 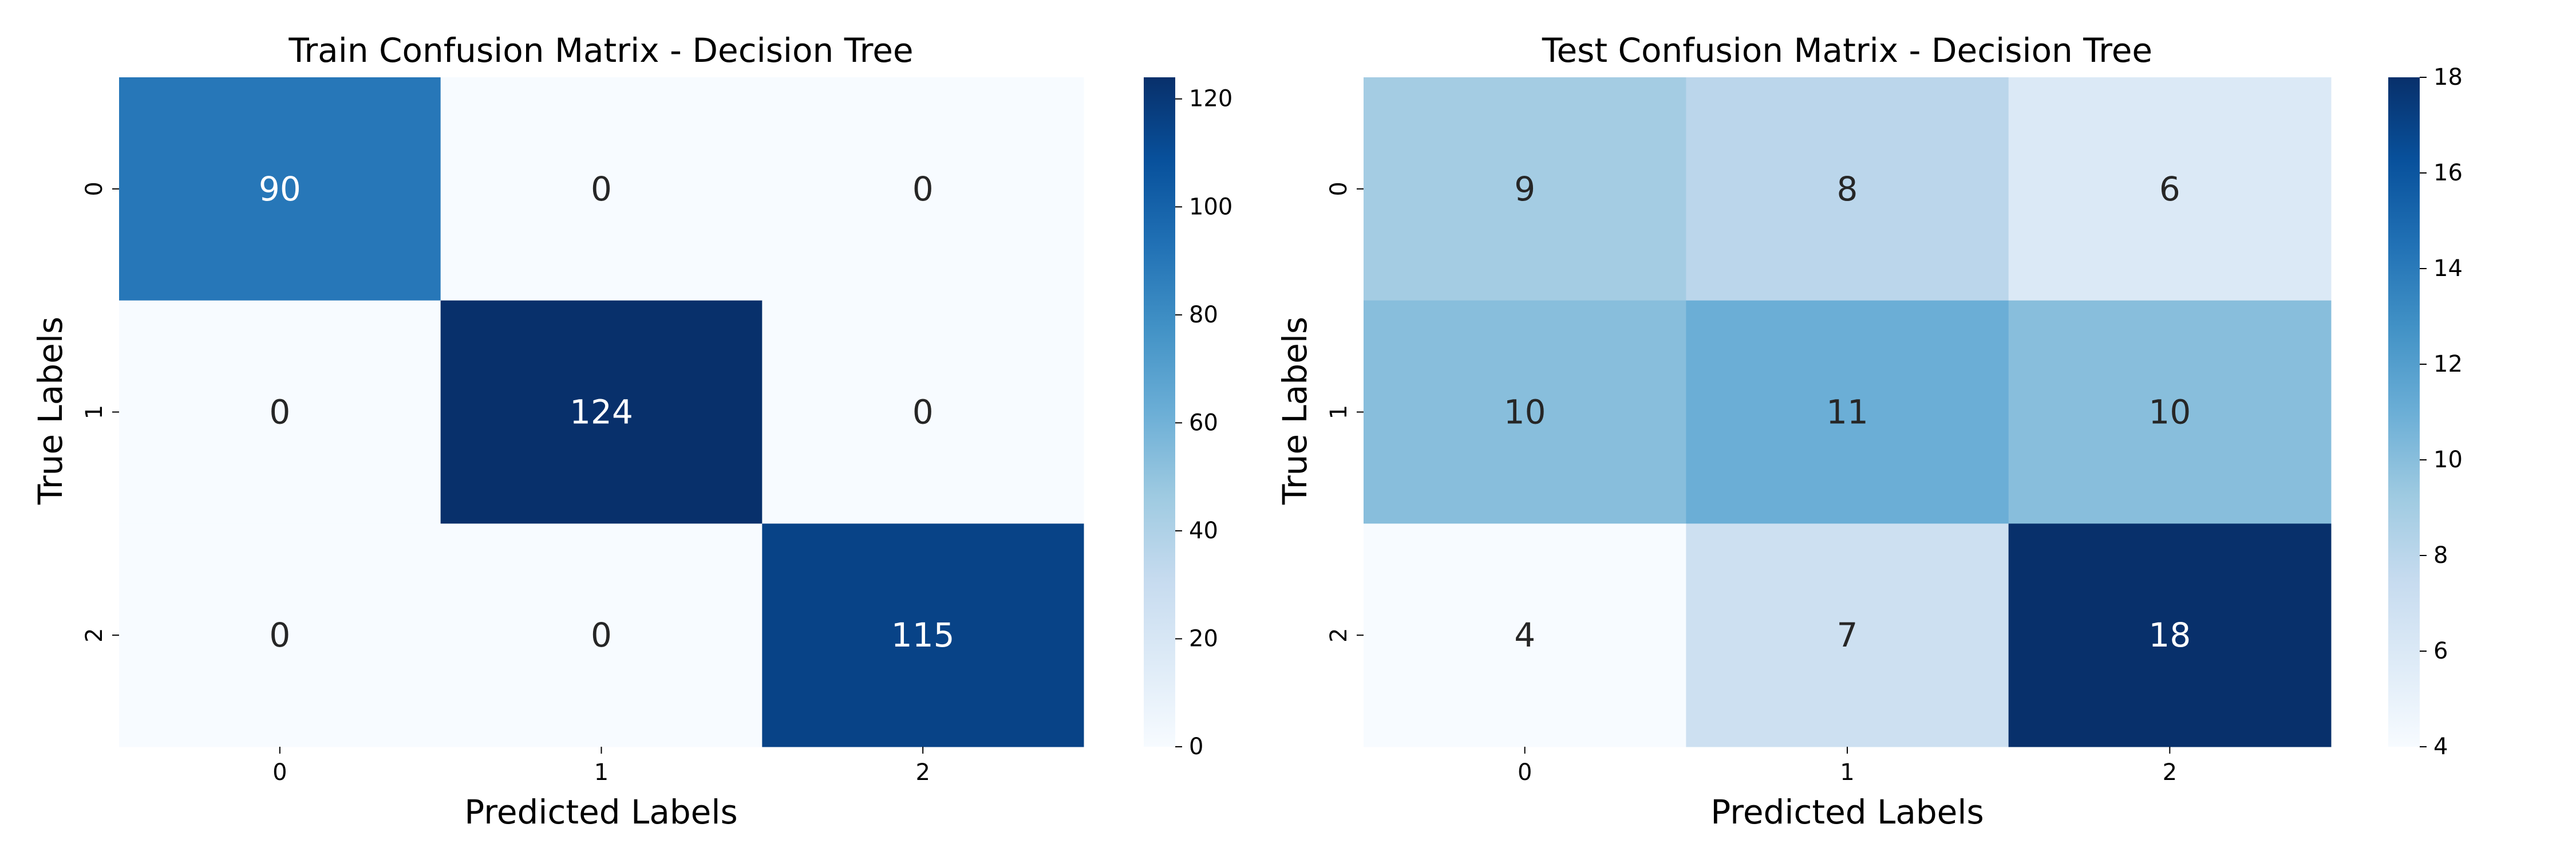 I want to click on train-cell-label-r2-c1: 0, so click(x=601, y=635).